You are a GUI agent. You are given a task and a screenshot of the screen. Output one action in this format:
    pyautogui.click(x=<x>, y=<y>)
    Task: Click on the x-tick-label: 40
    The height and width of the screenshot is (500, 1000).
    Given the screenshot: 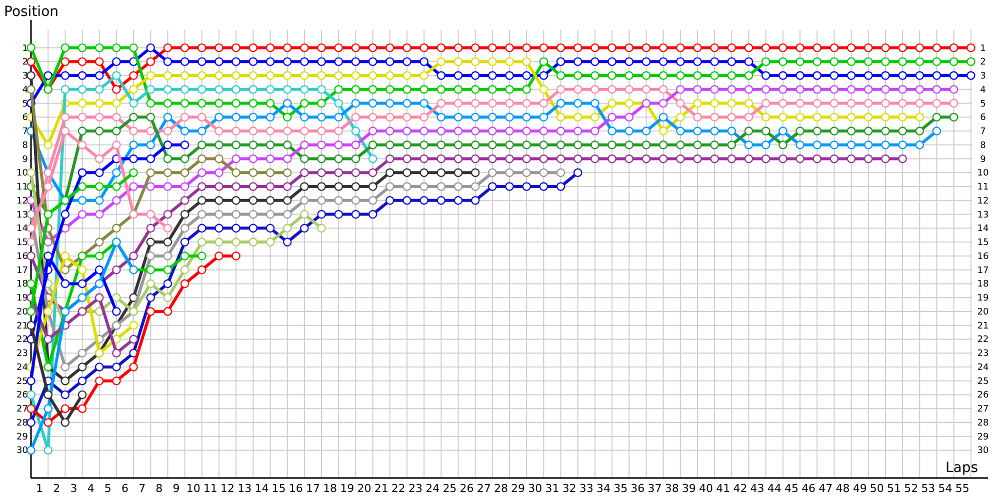 What is the action you would take?
    pyautogui.click(x=706, y=488)
    